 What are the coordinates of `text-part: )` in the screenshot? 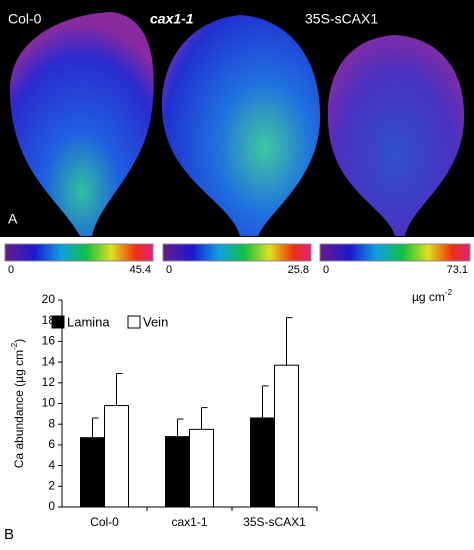 It's located at (19, 341).